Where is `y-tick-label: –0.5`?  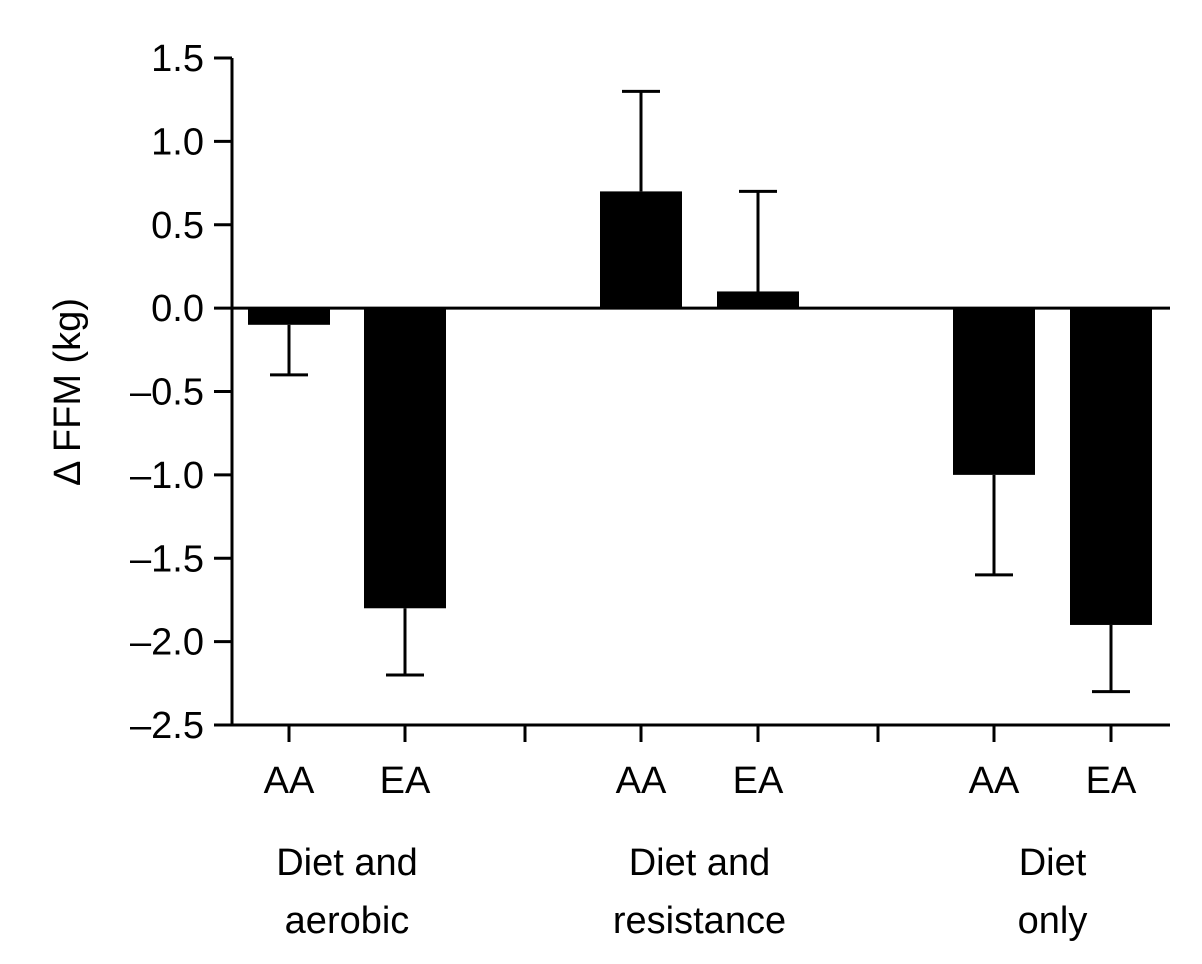 y-tick-label: –0.5 is located at coordinates (167, 393).